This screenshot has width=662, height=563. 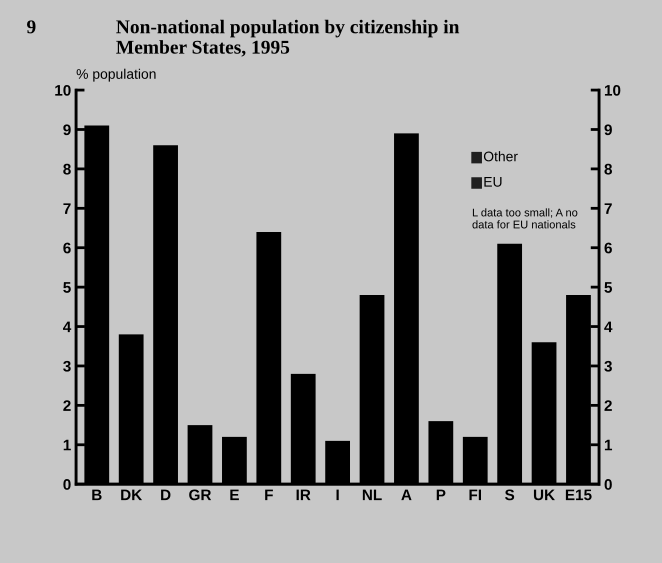 What do you see at coordinates (67, 130) in the screenshot?
I see `y-tick-label: 9` at bounding box center [67, 130].